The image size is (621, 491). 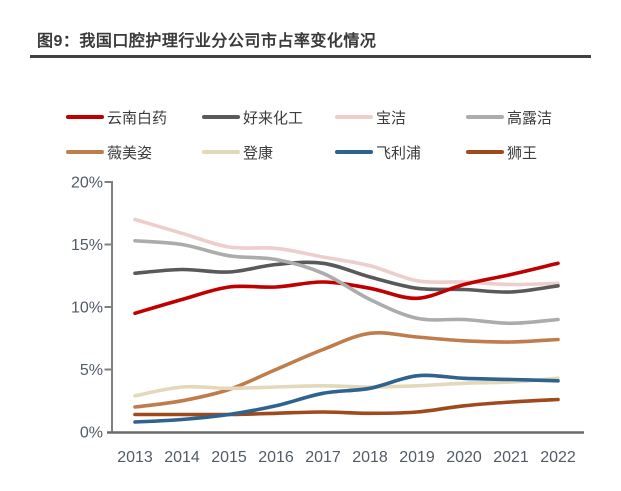 I want to click on legend-label: 飞利浦, so click(x=399, y=153).